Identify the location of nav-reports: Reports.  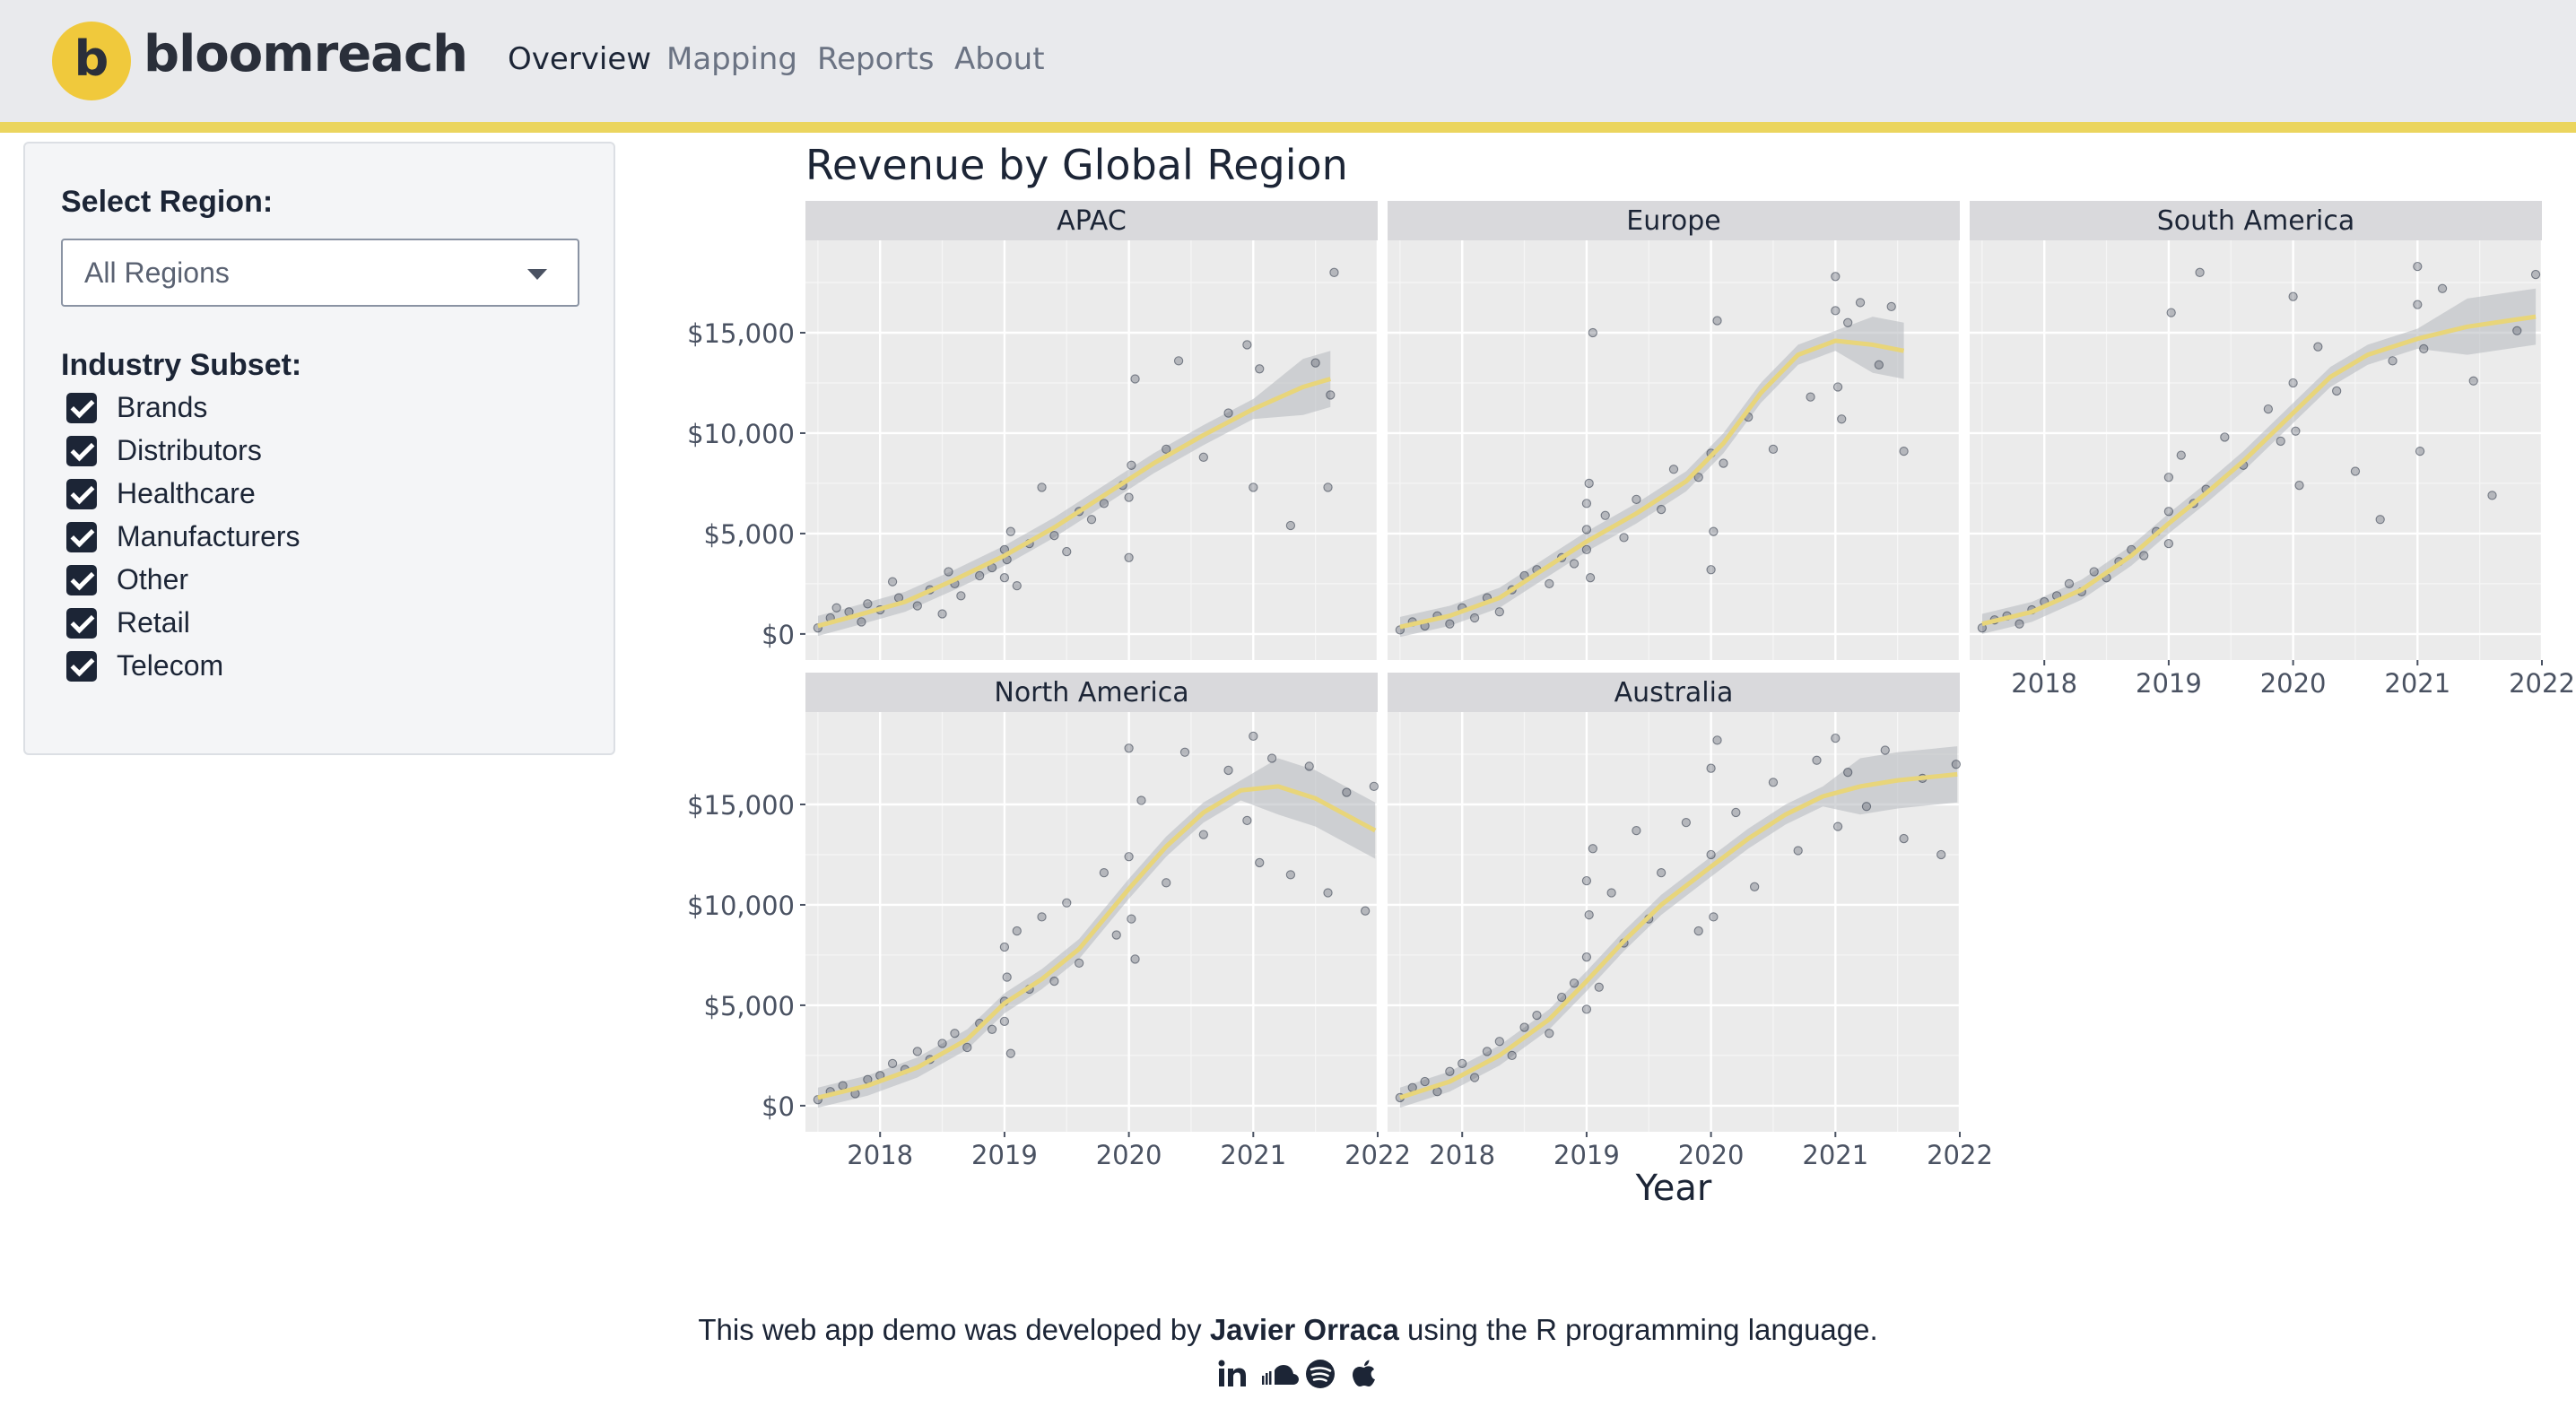
(876, 59).